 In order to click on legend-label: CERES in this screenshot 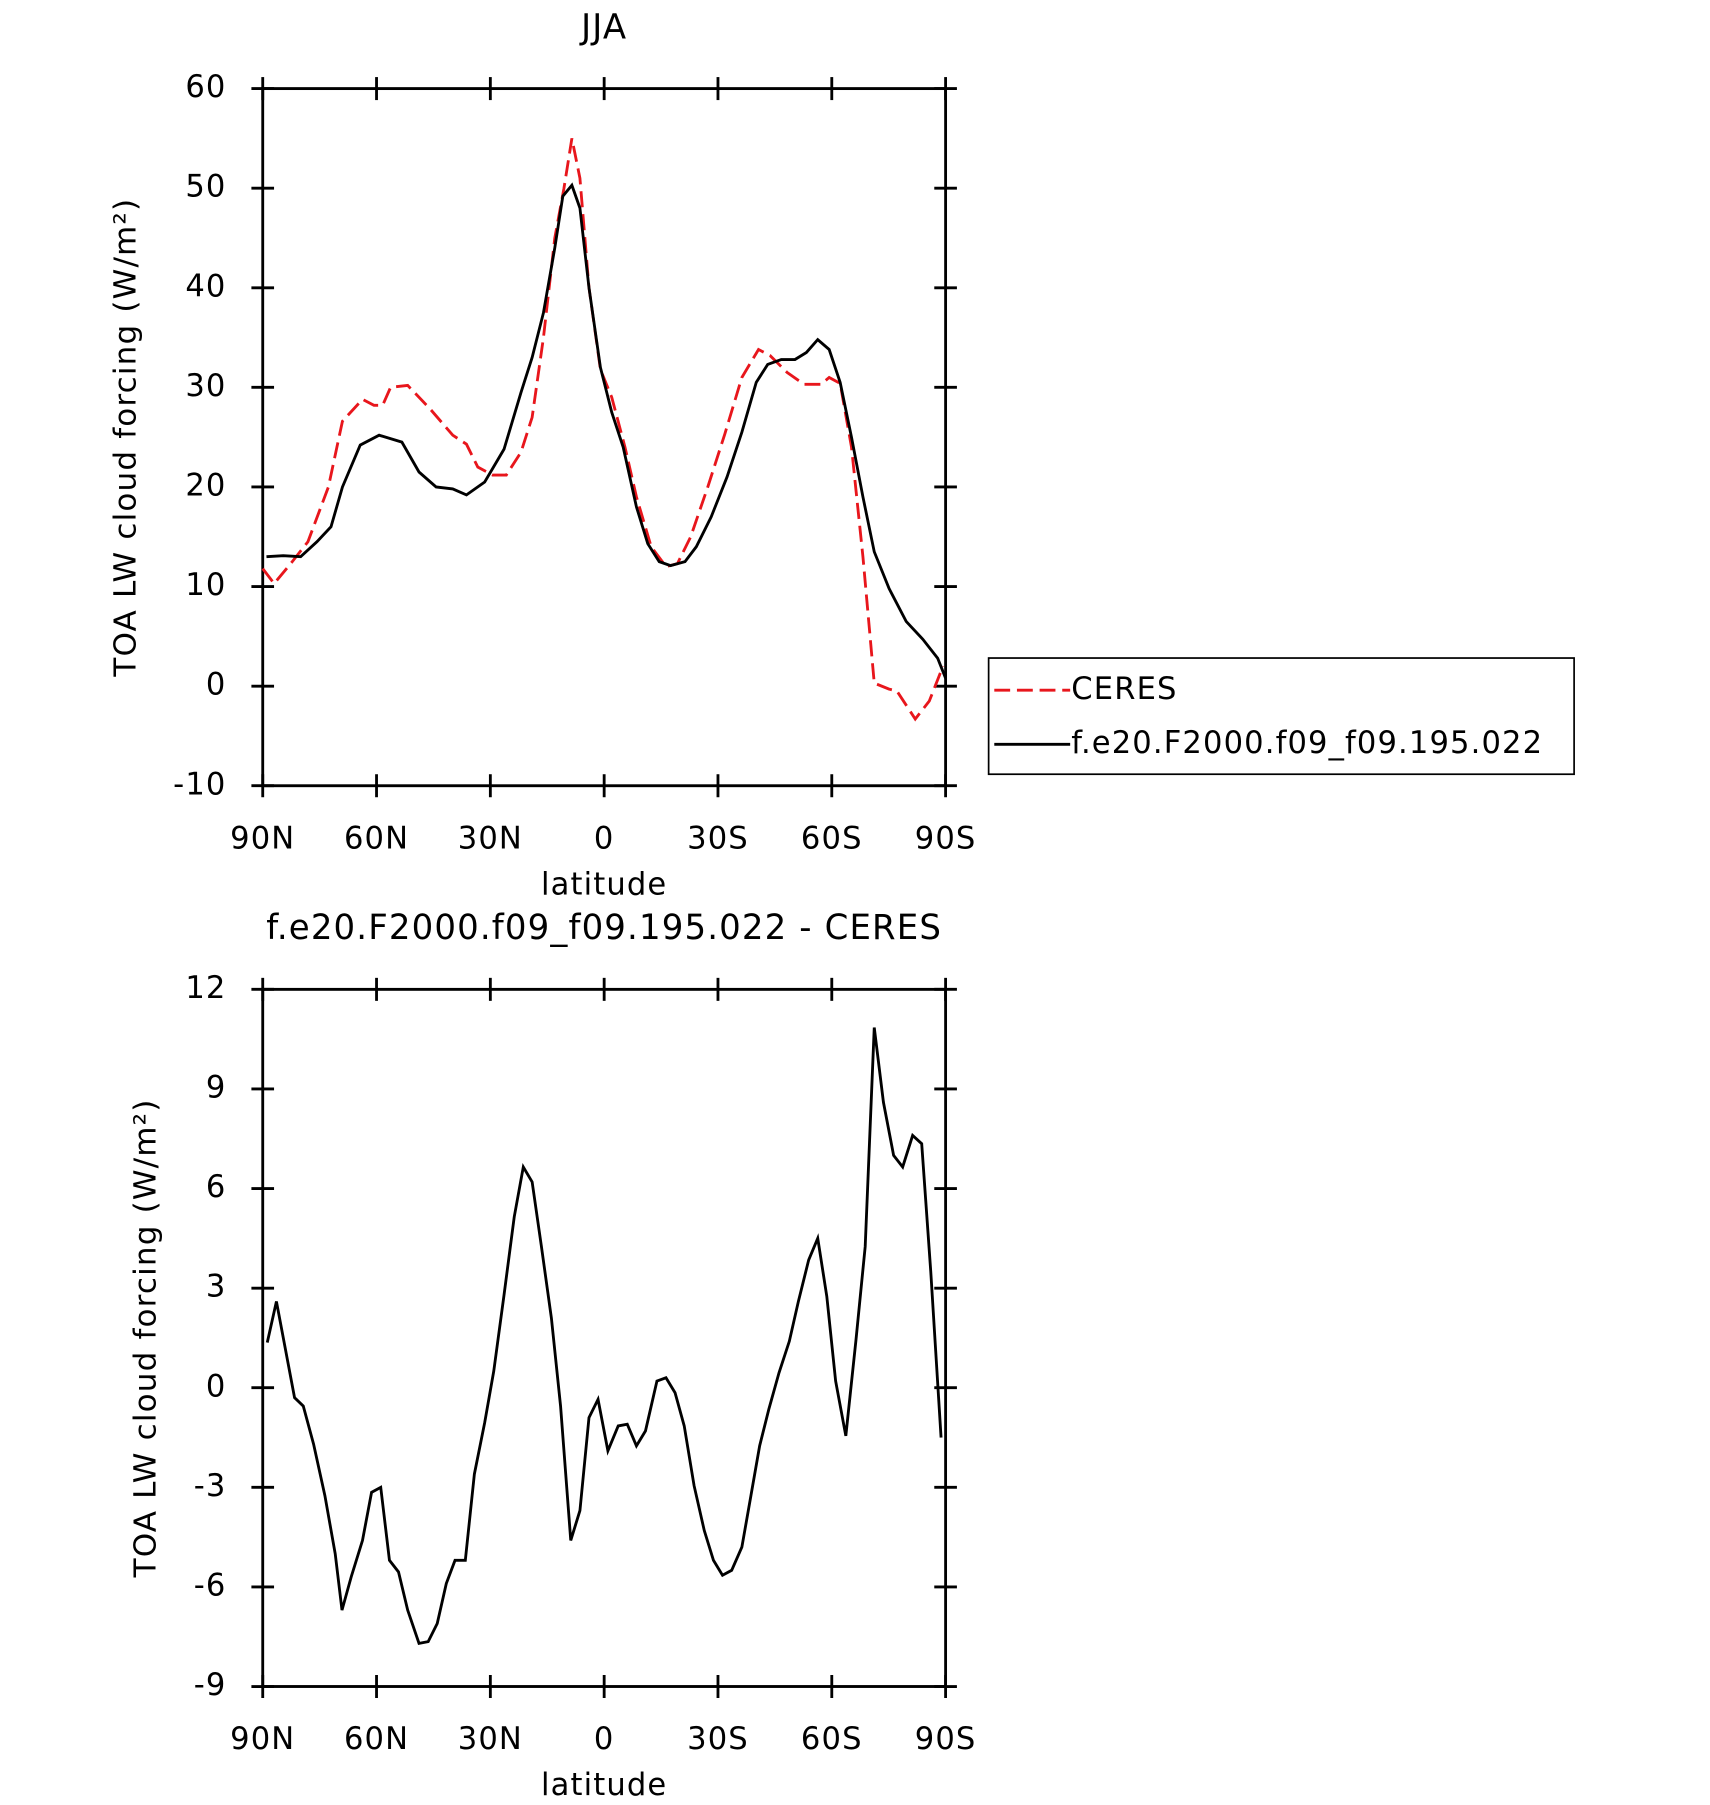, I will do `click(1124, 689)`.